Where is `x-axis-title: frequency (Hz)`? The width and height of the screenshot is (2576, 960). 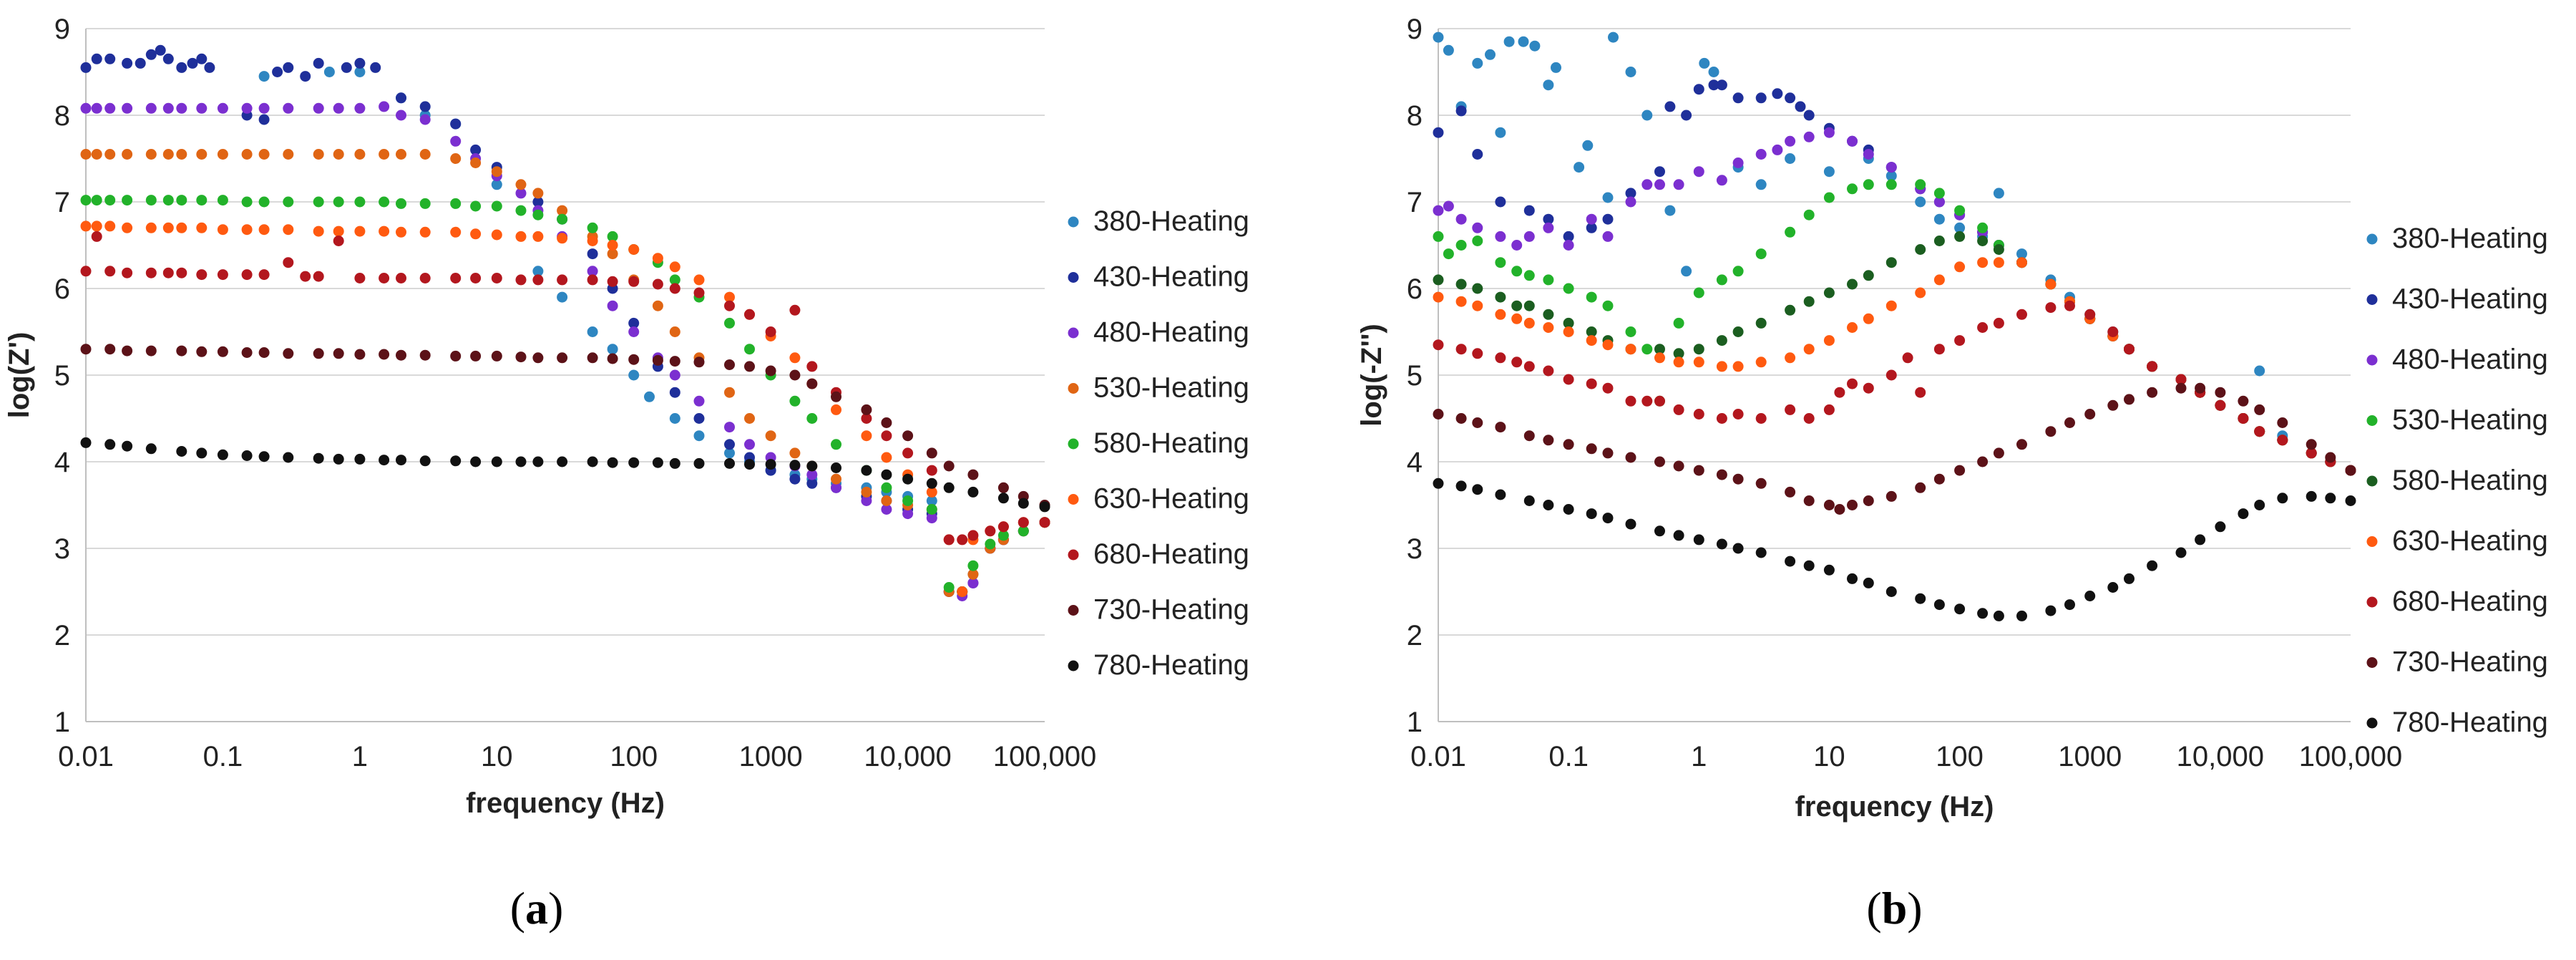 x-axis-title: frequency (Hz) is located at coordinates (1894, 807).